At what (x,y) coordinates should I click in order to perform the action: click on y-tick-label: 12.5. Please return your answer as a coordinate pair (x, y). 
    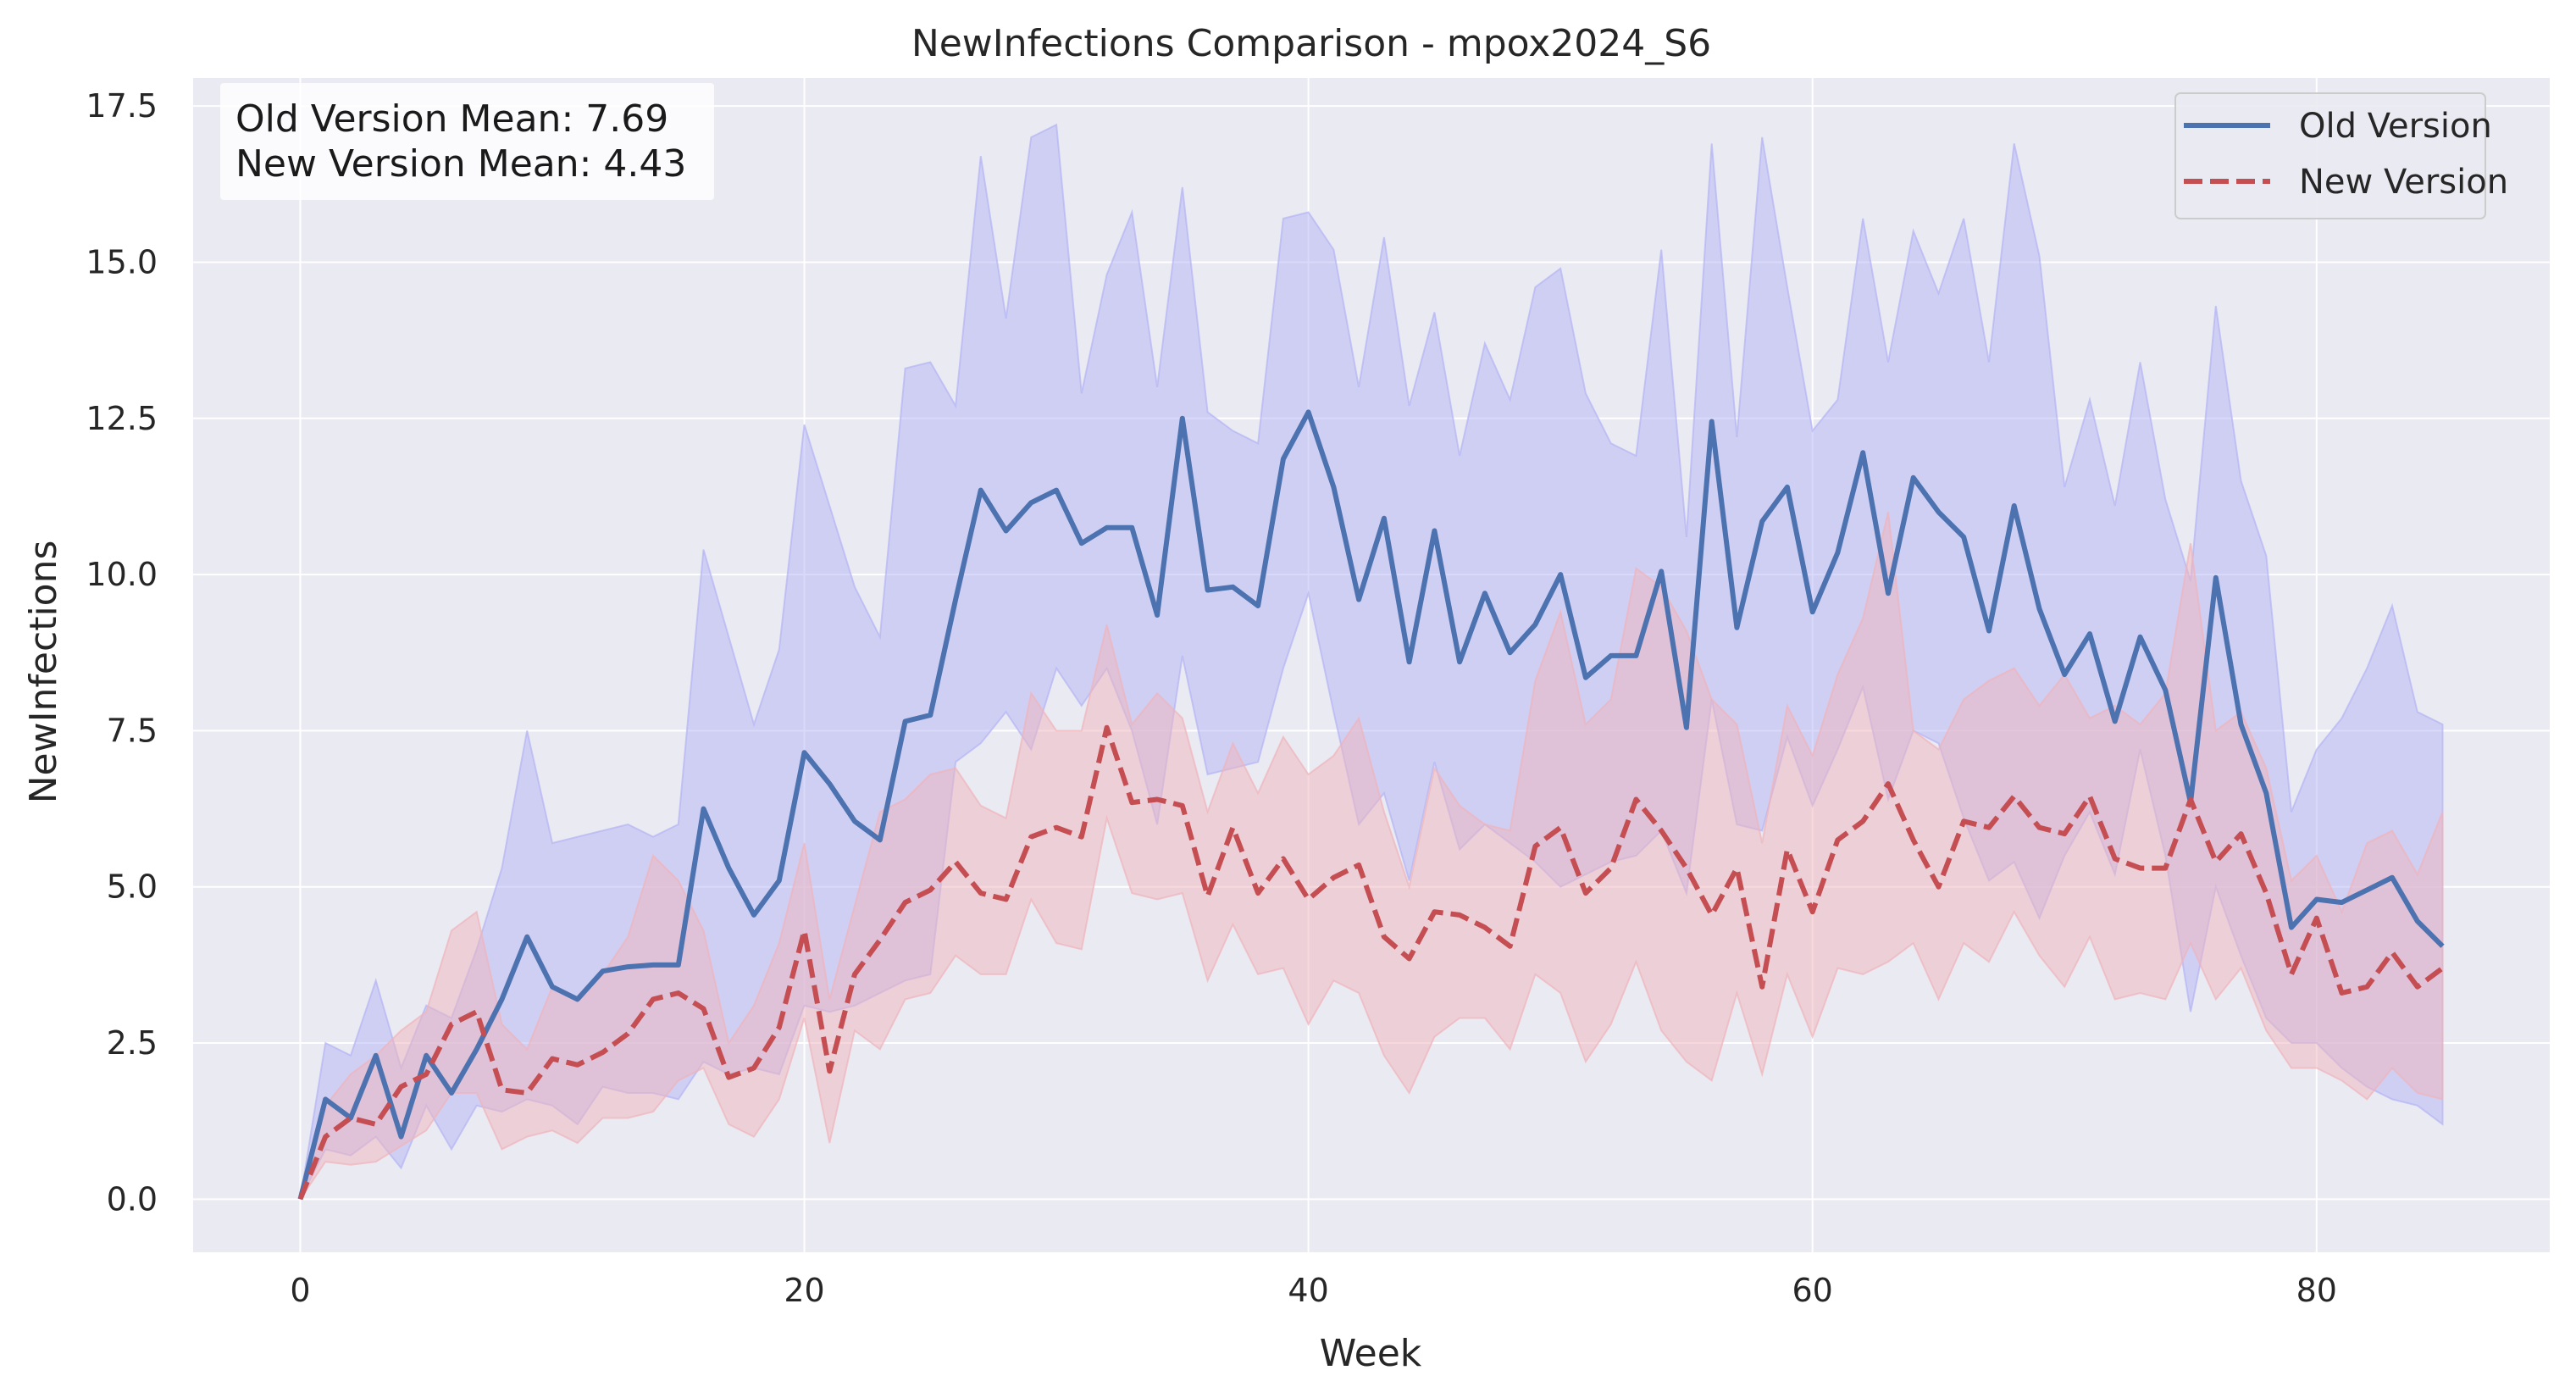
    Looking at the image, I should click on (122, 418).